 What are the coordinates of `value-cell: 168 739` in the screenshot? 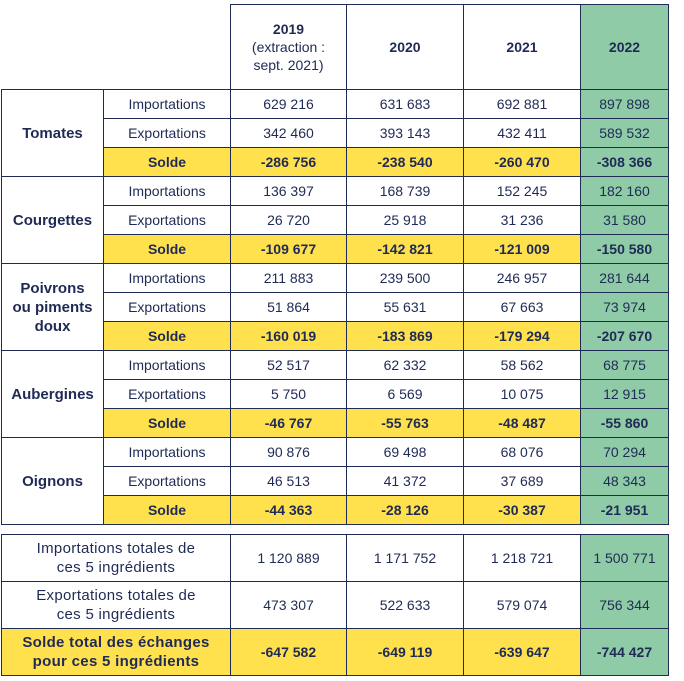 It's located at (405, 191).